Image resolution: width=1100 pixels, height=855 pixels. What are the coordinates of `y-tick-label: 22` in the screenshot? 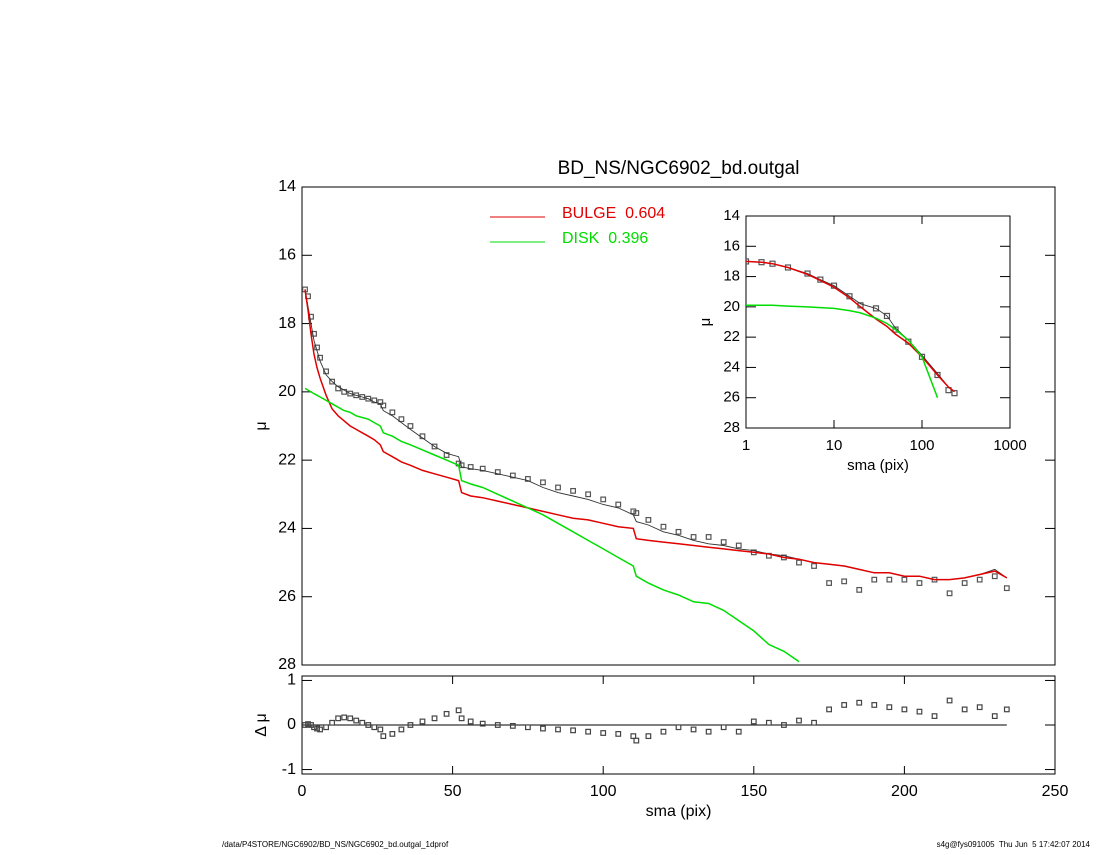 It's located at (287, 459).